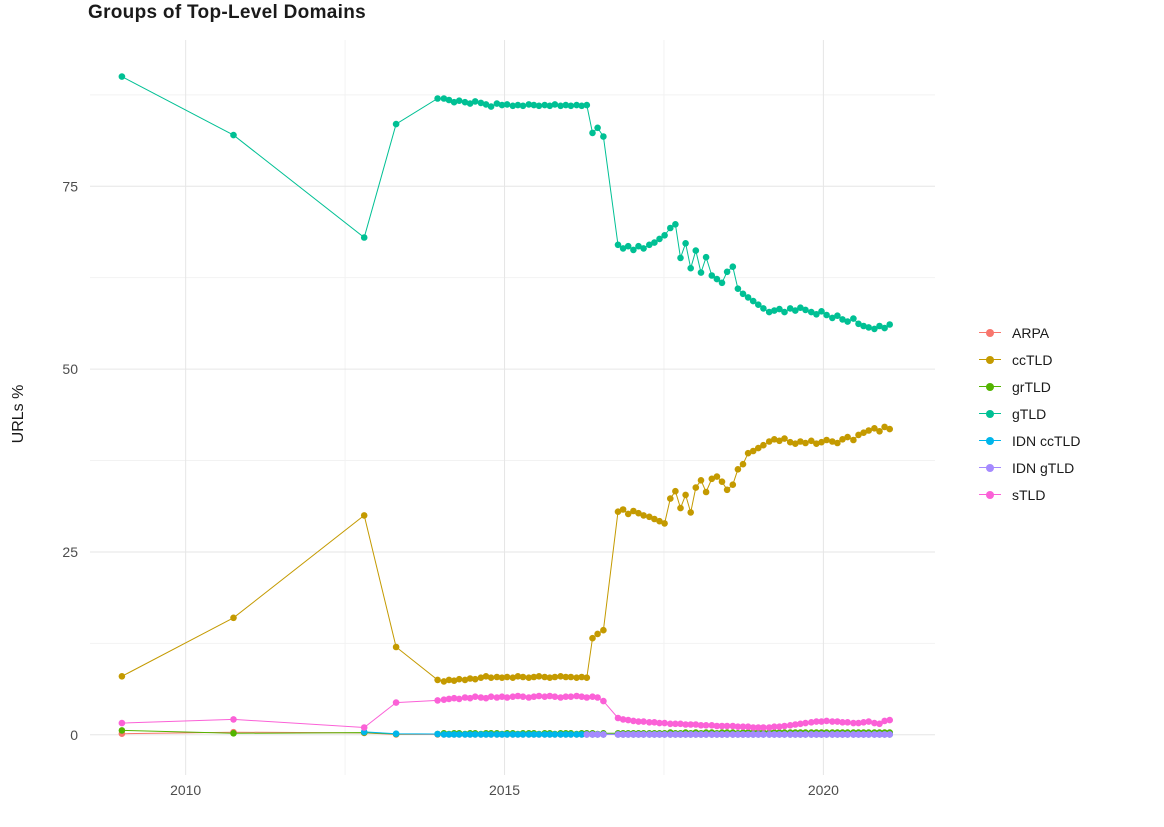 The image size is (1164, 827). I want to click on legend-label: grTLD, so click(1031, 386).